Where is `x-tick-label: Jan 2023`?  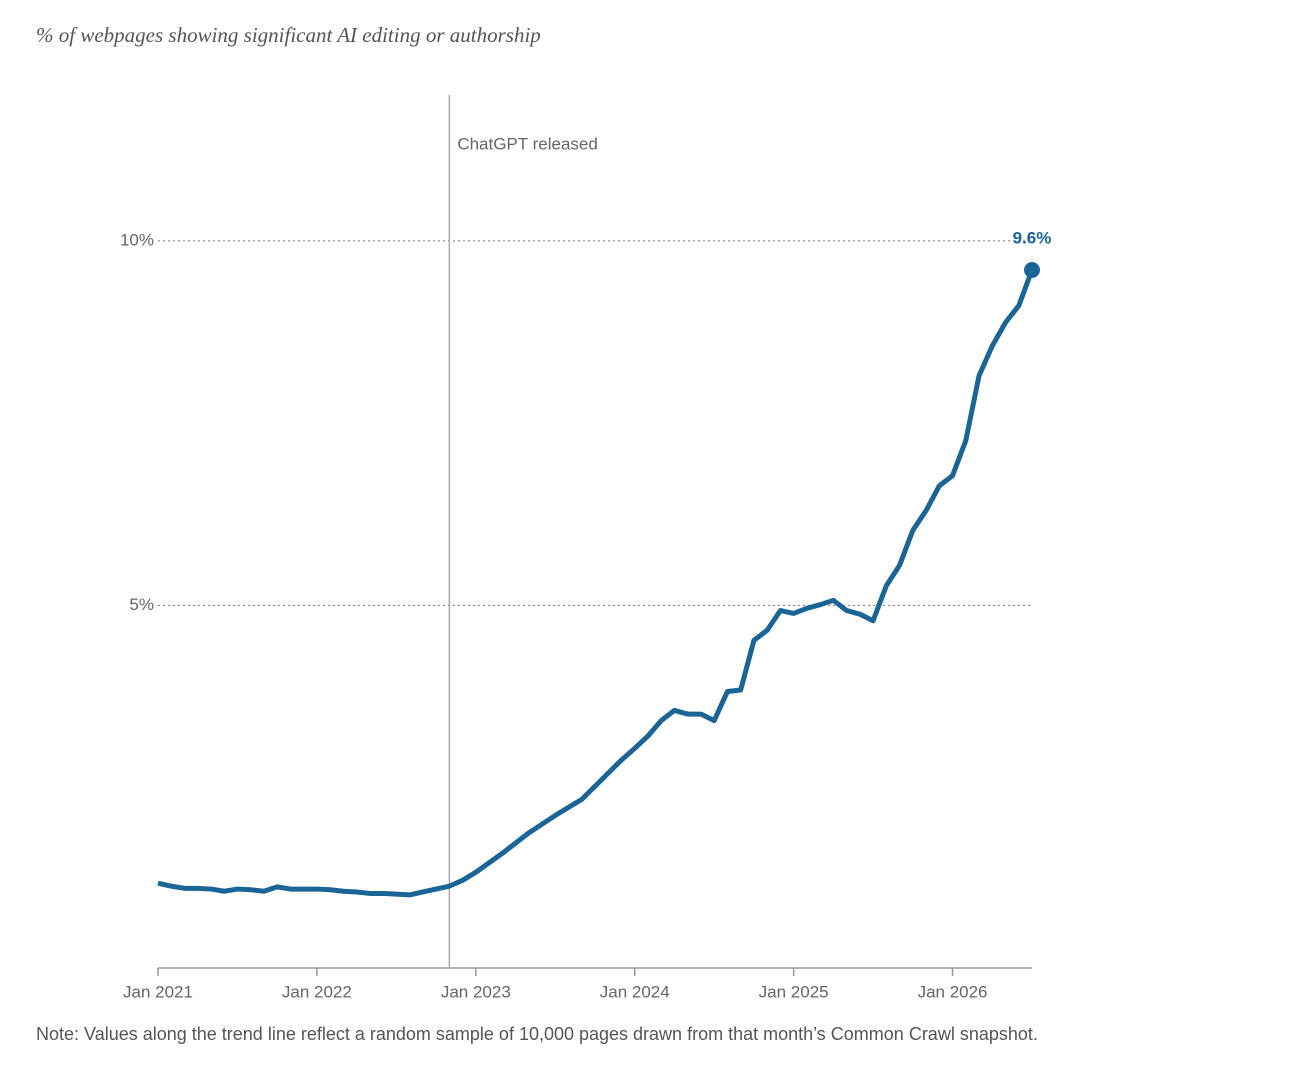
x-tick-label: Jan 2023 is located at coordinates (476, 991).